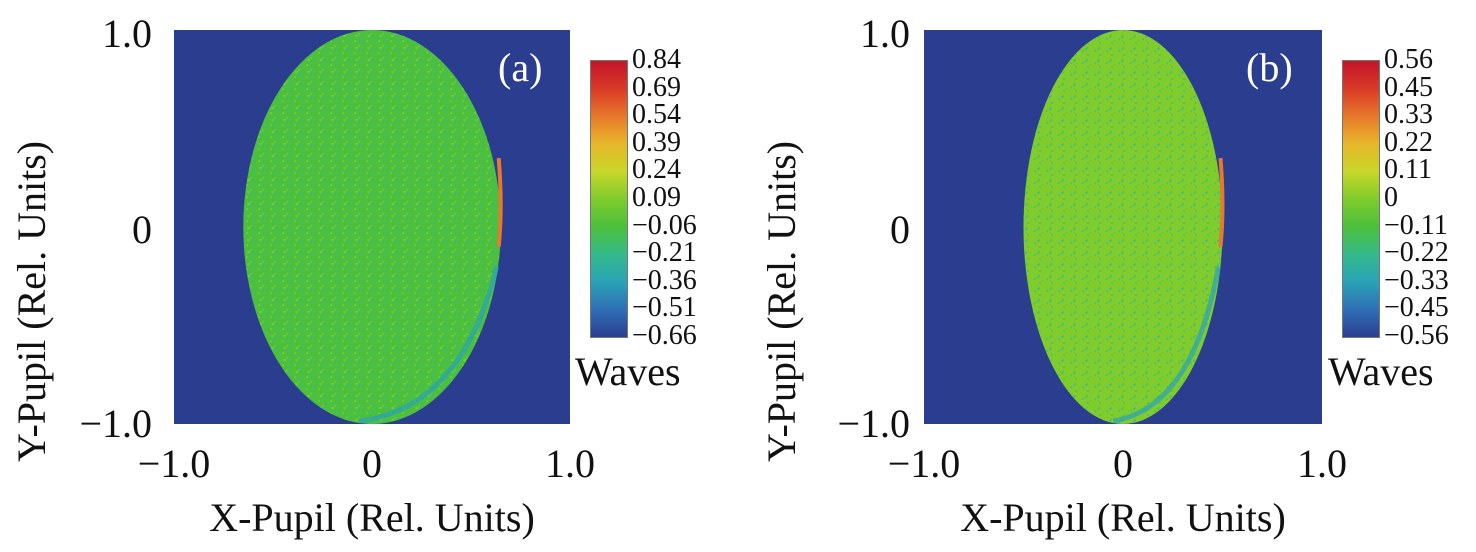 Image resolution: width=1476 pixels, height=552 pixels. Describe the element at coordinates (656, 115) in the screenshot. I see `colorbar-tick-label: 0.54` at that location.